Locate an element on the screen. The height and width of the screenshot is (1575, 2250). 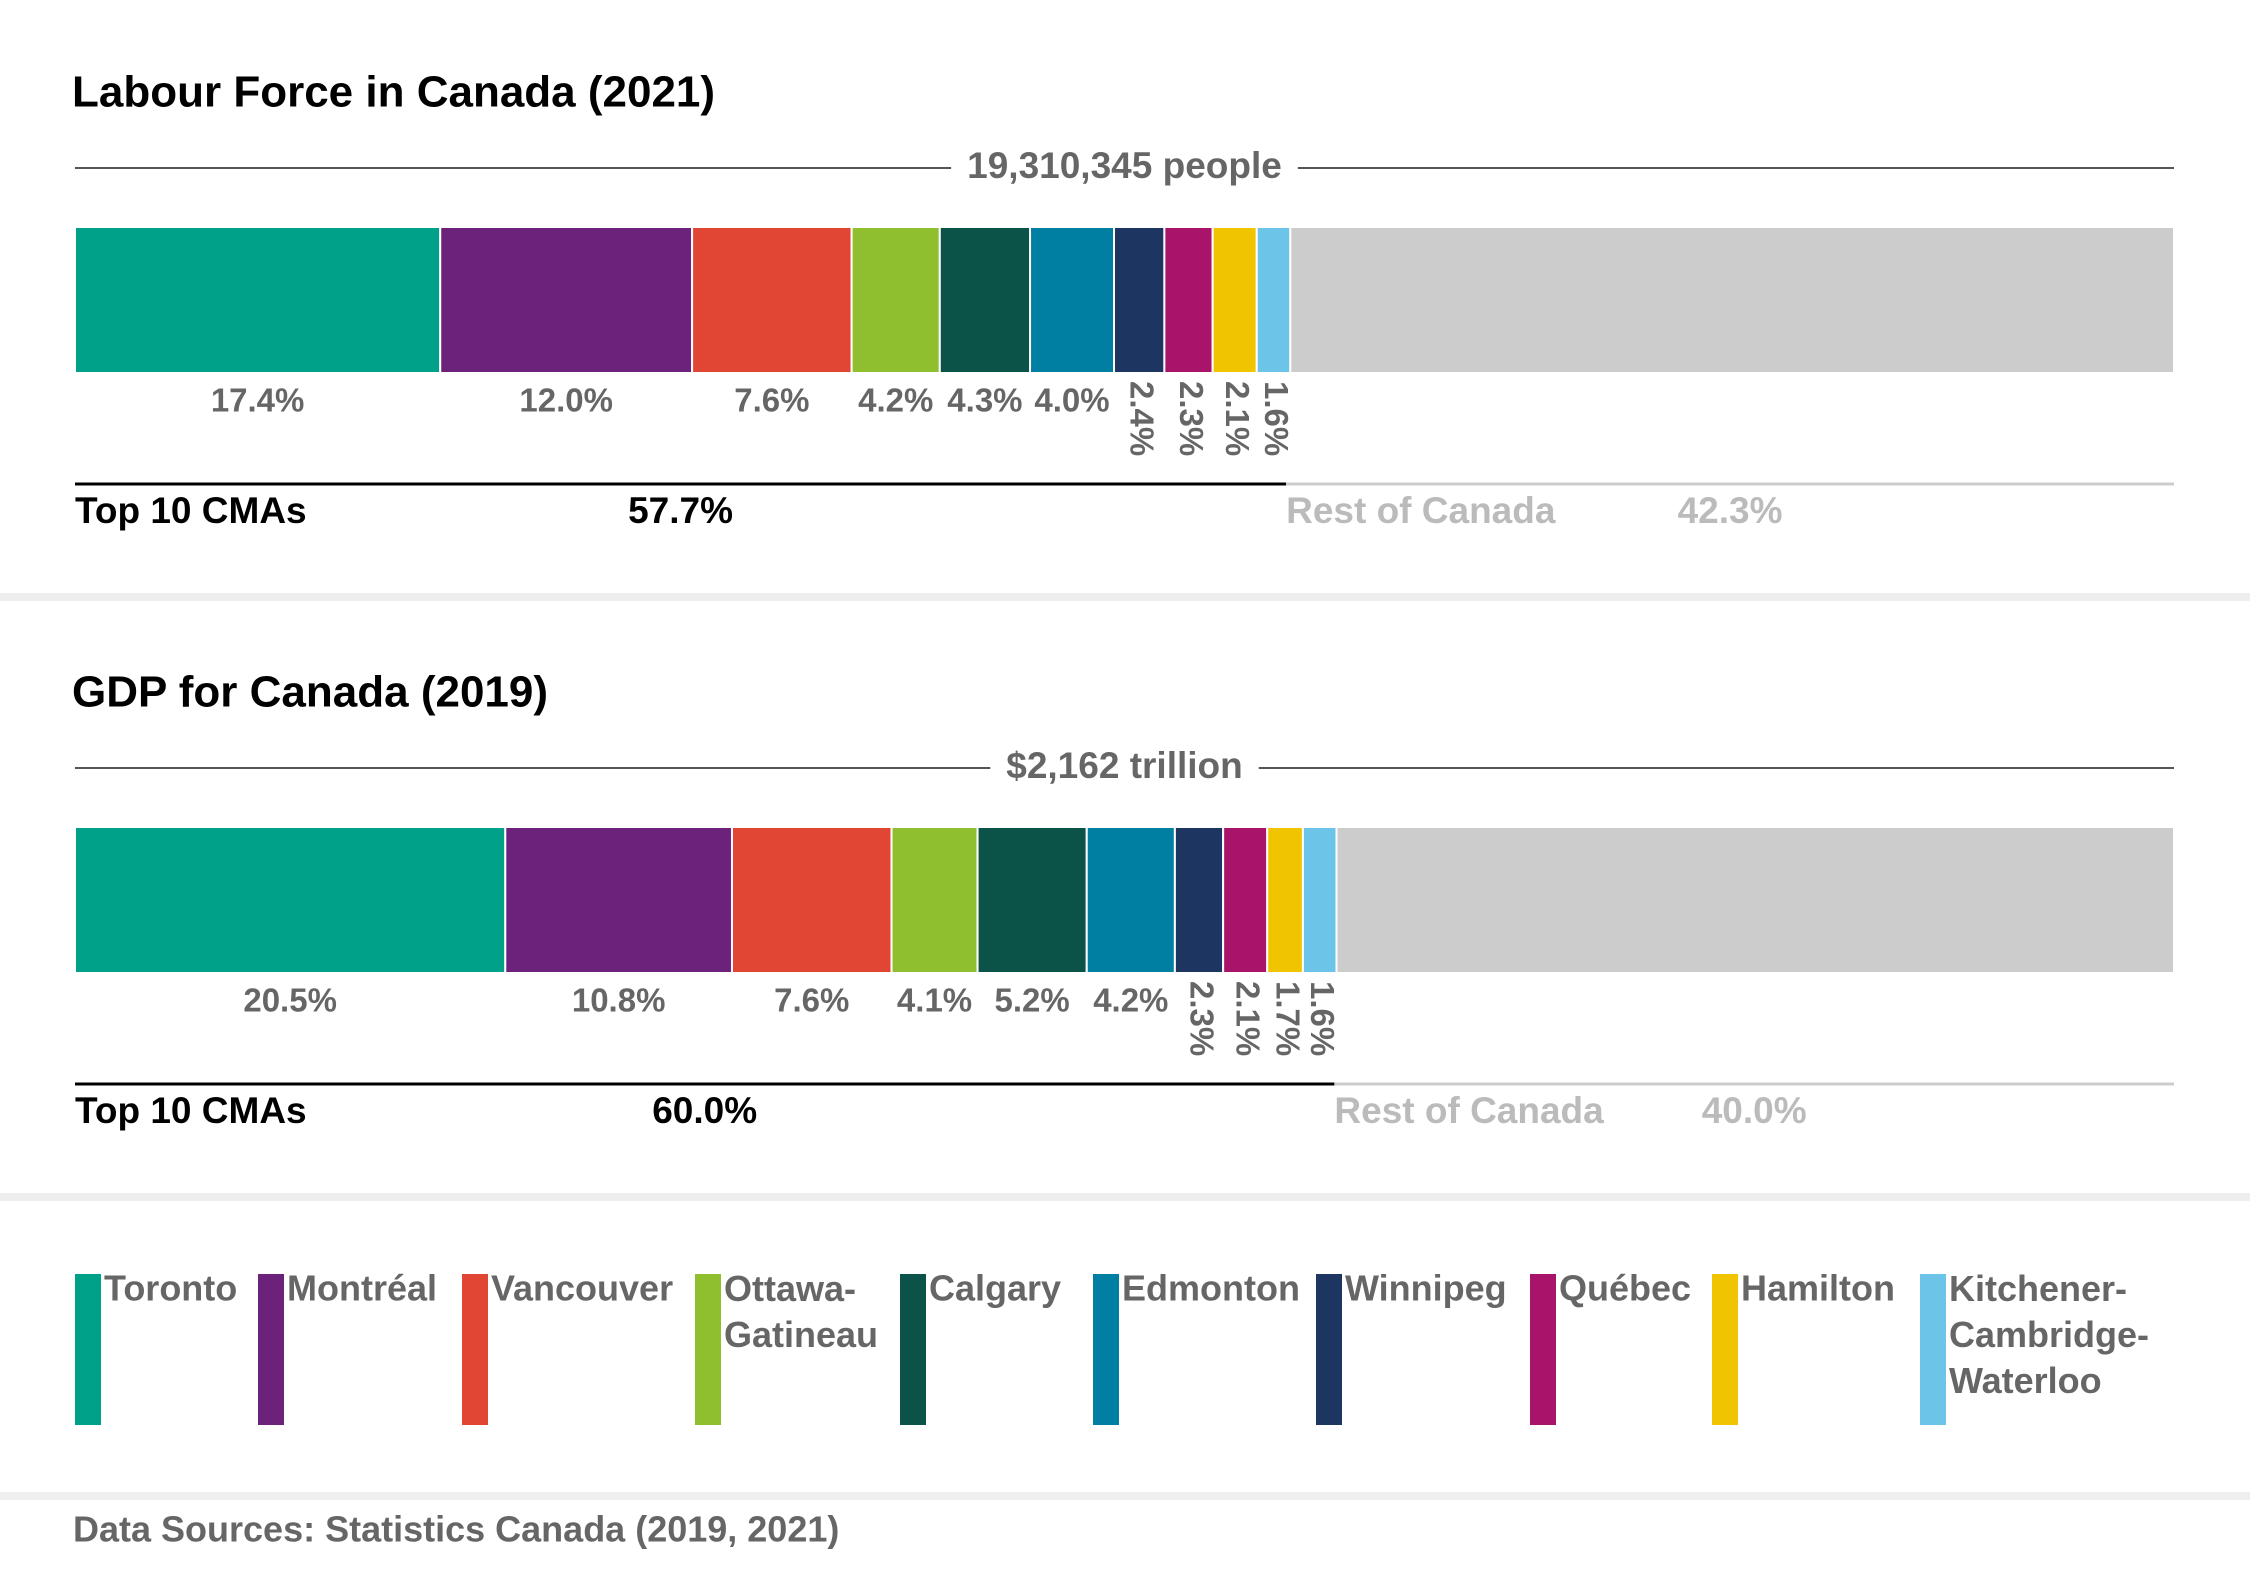
legend-label: Hamilton is located at coordinates (1818, 1288).